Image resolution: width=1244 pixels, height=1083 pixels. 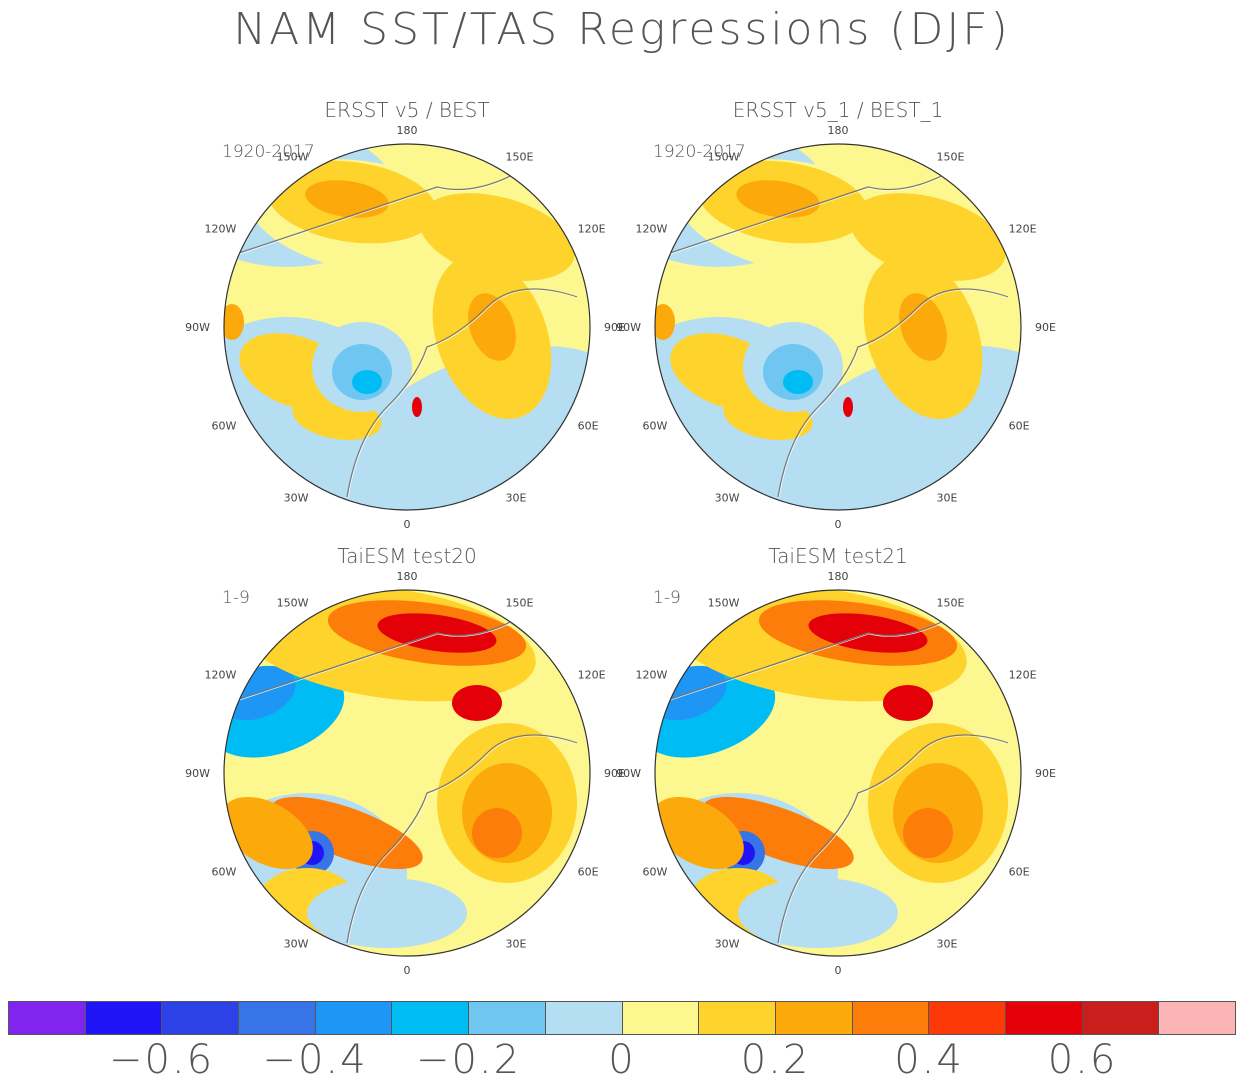 What do you see at coordinates (1082, 1060) in the screenshot?
I see `colorbar-tick-label: 0.6` at bounding box center [1082, 1060].